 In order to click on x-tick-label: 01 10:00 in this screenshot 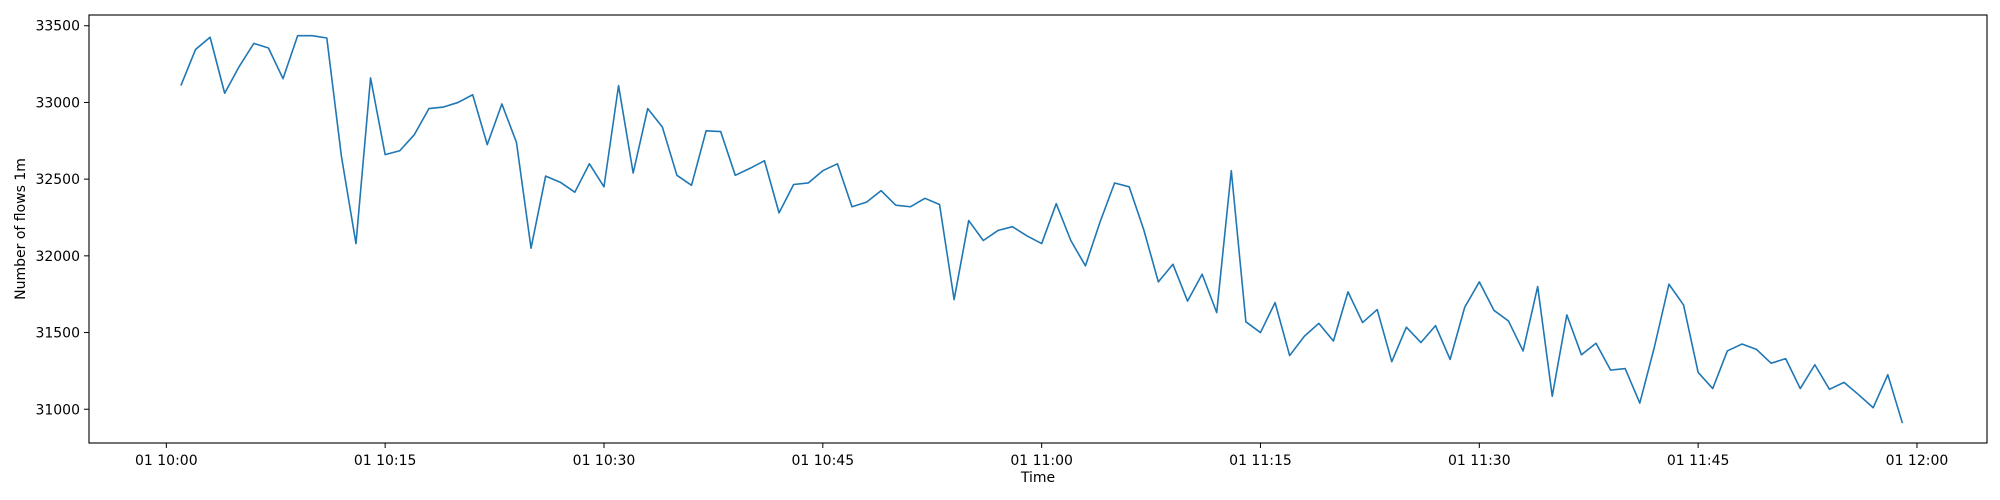, I will do `click(166, 461)`.